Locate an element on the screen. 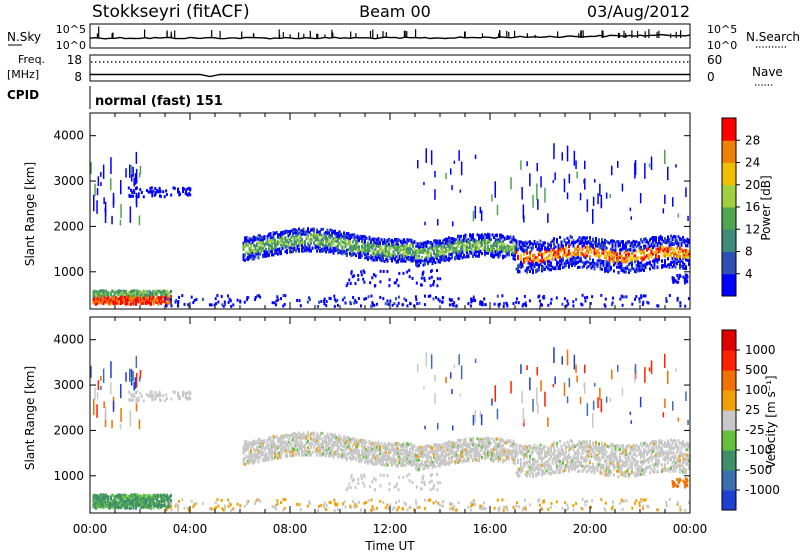 The image size is (800, 554). freq-tick-top-left: 18 is located at coordinates (74, 60).